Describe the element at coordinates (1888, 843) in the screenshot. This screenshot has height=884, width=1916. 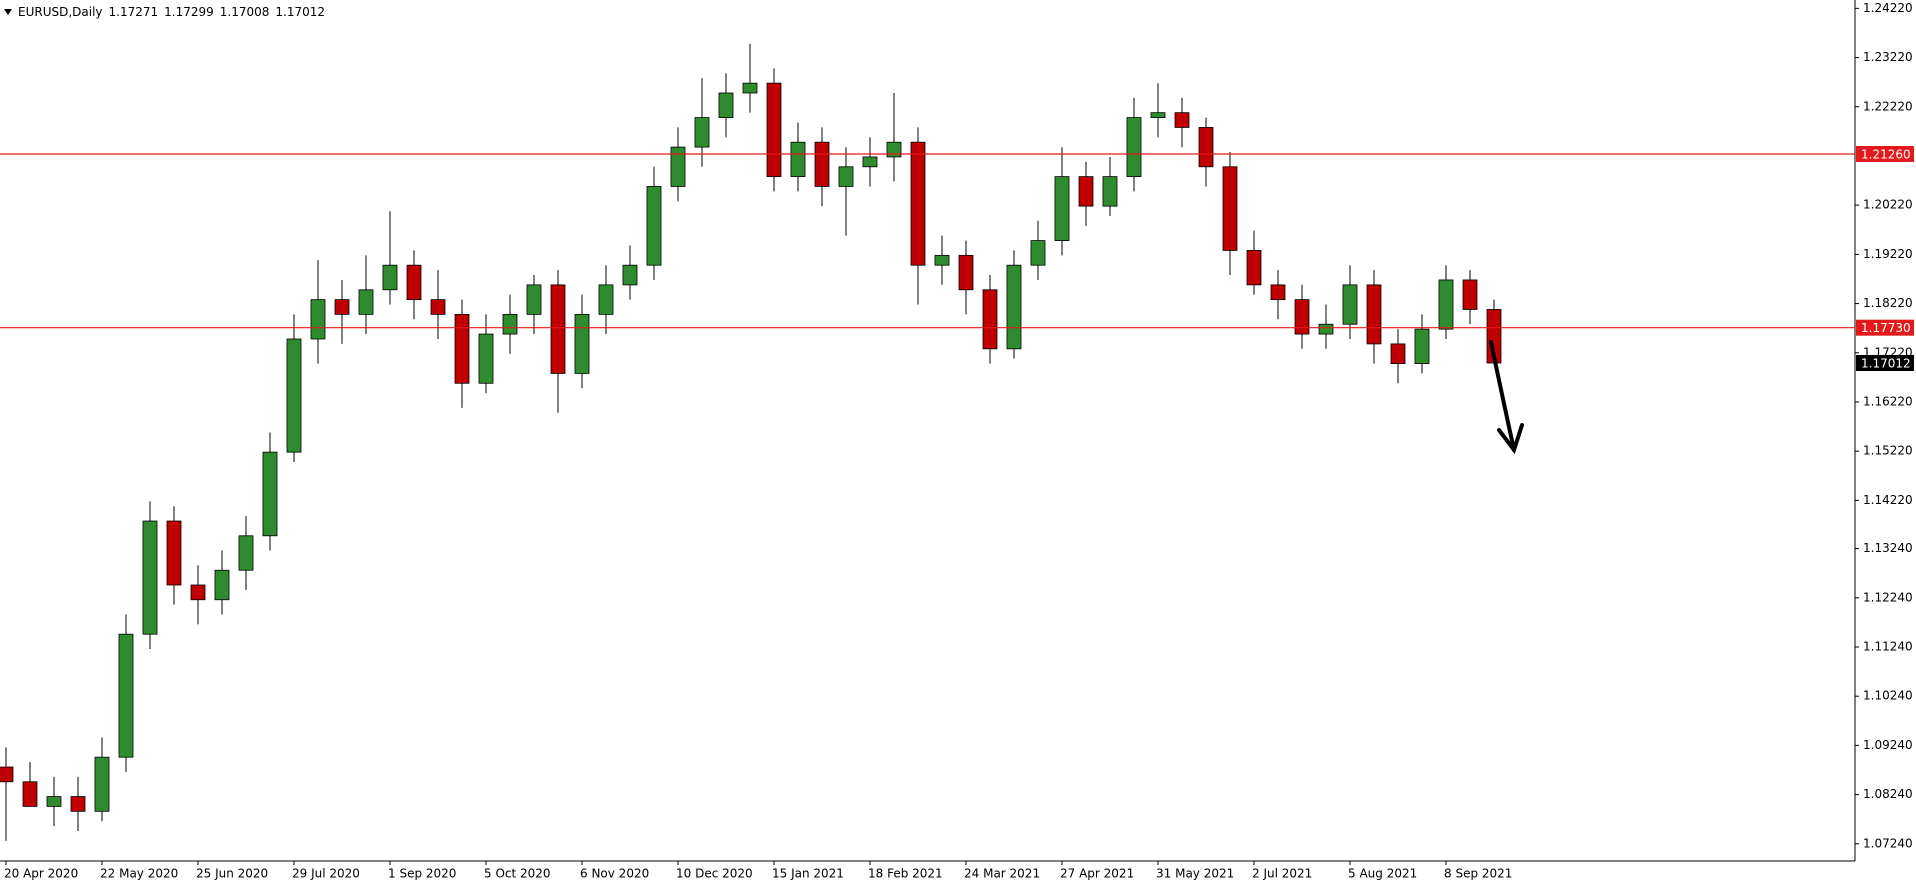
I see `y-tick-label: 1.07240` at that location.